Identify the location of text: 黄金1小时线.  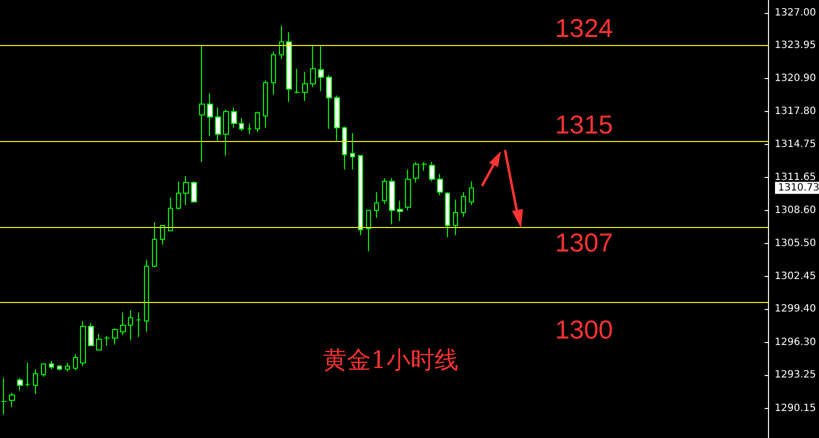
(390, 360).